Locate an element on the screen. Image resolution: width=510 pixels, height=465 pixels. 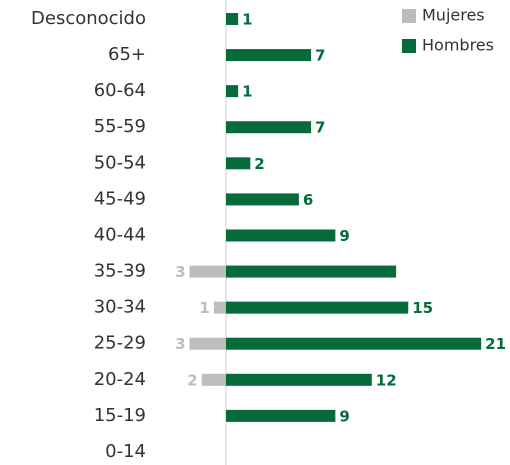
category-label: Desconocido is located at coordinates (88, 18).